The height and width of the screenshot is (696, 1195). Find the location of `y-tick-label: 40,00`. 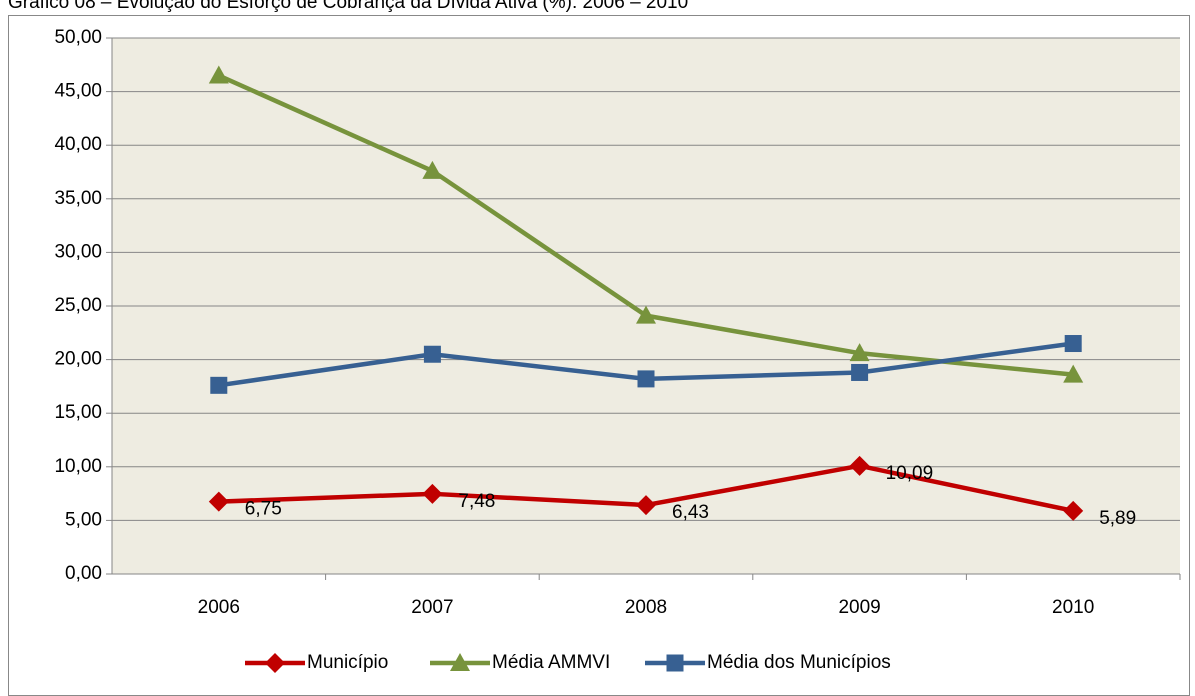

y-tick-label: 40,00 is located at coordinates (78, 144).